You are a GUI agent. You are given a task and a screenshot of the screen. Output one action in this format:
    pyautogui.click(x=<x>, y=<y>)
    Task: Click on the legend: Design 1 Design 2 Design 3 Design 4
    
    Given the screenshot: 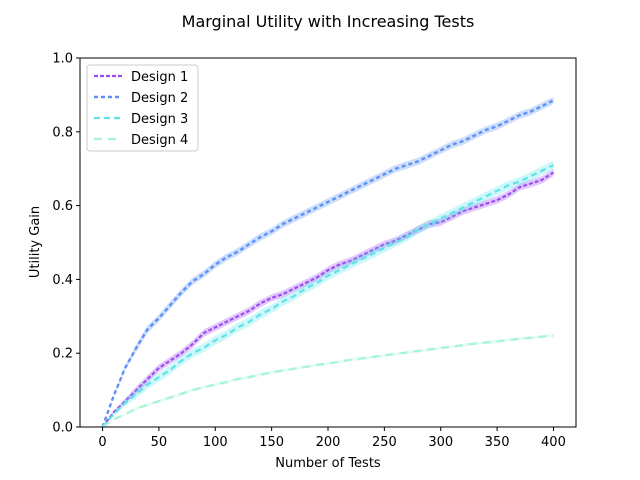 What is the action you would take?
    pyautogui.click(x=142, y=108)
    